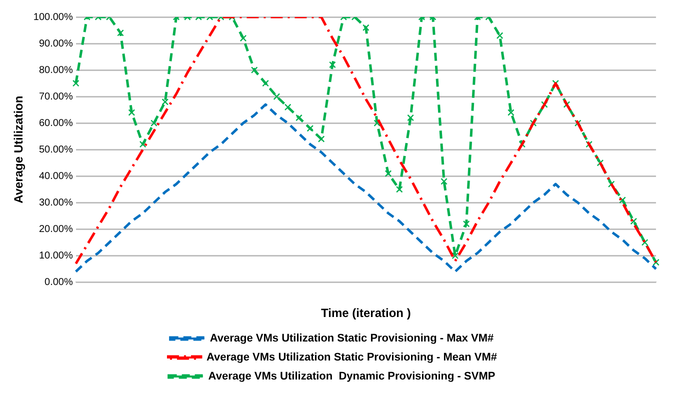 This screenshot has height=400, width=674. Describe the element at coordinates (55, 70) in the screenshot. I see `y-tick-label: 80.00%` at that location.